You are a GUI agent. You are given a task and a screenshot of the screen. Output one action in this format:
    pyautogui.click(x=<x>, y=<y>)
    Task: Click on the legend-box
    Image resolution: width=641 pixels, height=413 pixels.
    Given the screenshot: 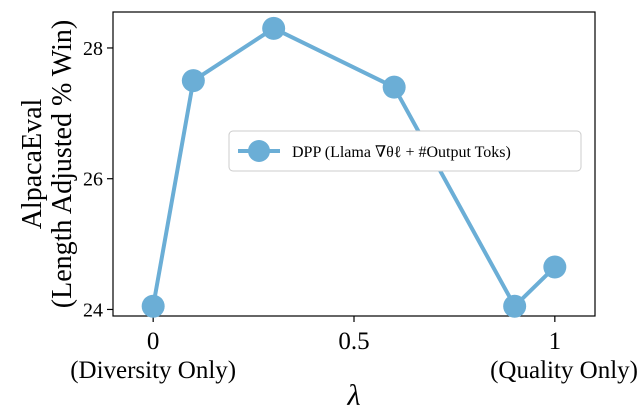 What is the action you would take?
    pyautogui.click(x=405, y=151)
    